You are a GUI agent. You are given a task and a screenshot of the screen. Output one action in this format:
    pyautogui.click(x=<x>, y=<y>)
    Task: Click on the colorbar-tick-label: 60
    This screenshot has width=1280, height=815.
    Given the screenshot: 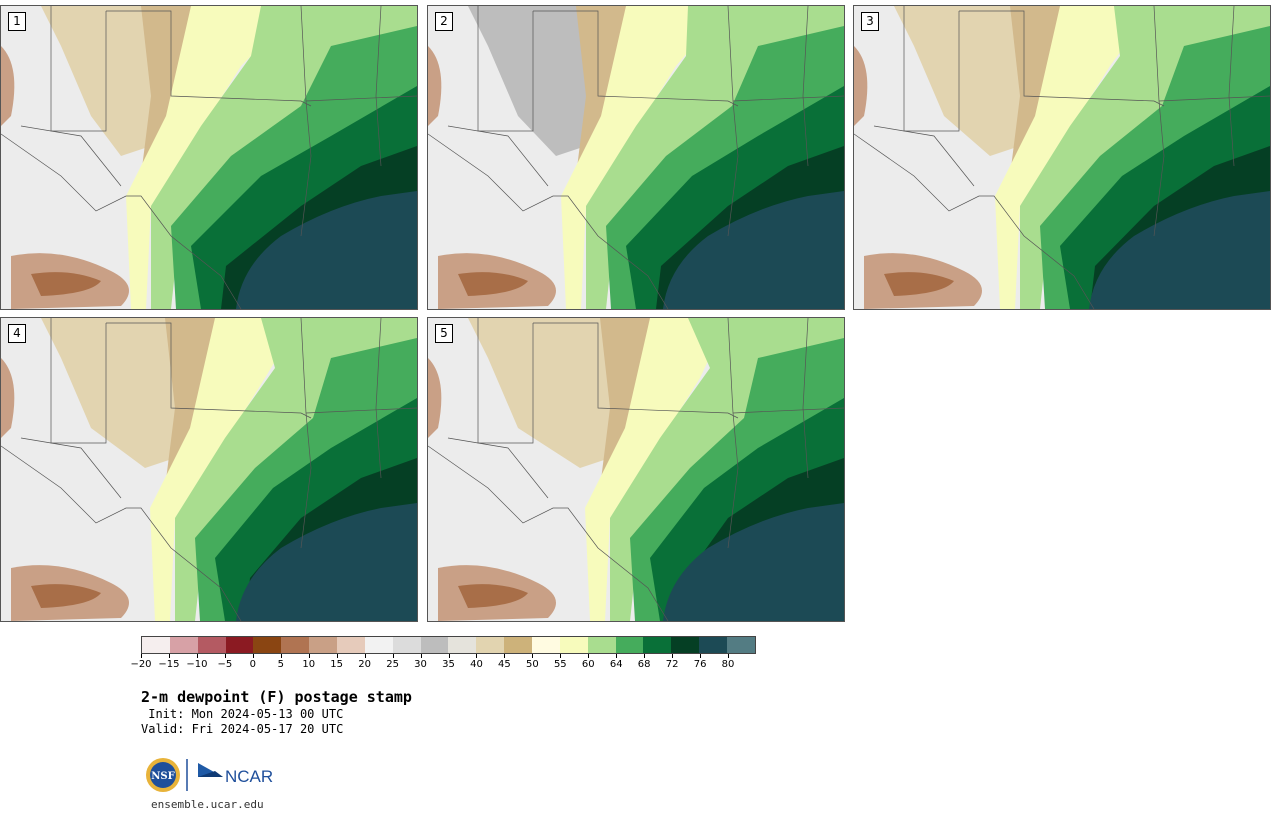 What is the action you would take?
    pyautogui.click(x=588, y=664)
    